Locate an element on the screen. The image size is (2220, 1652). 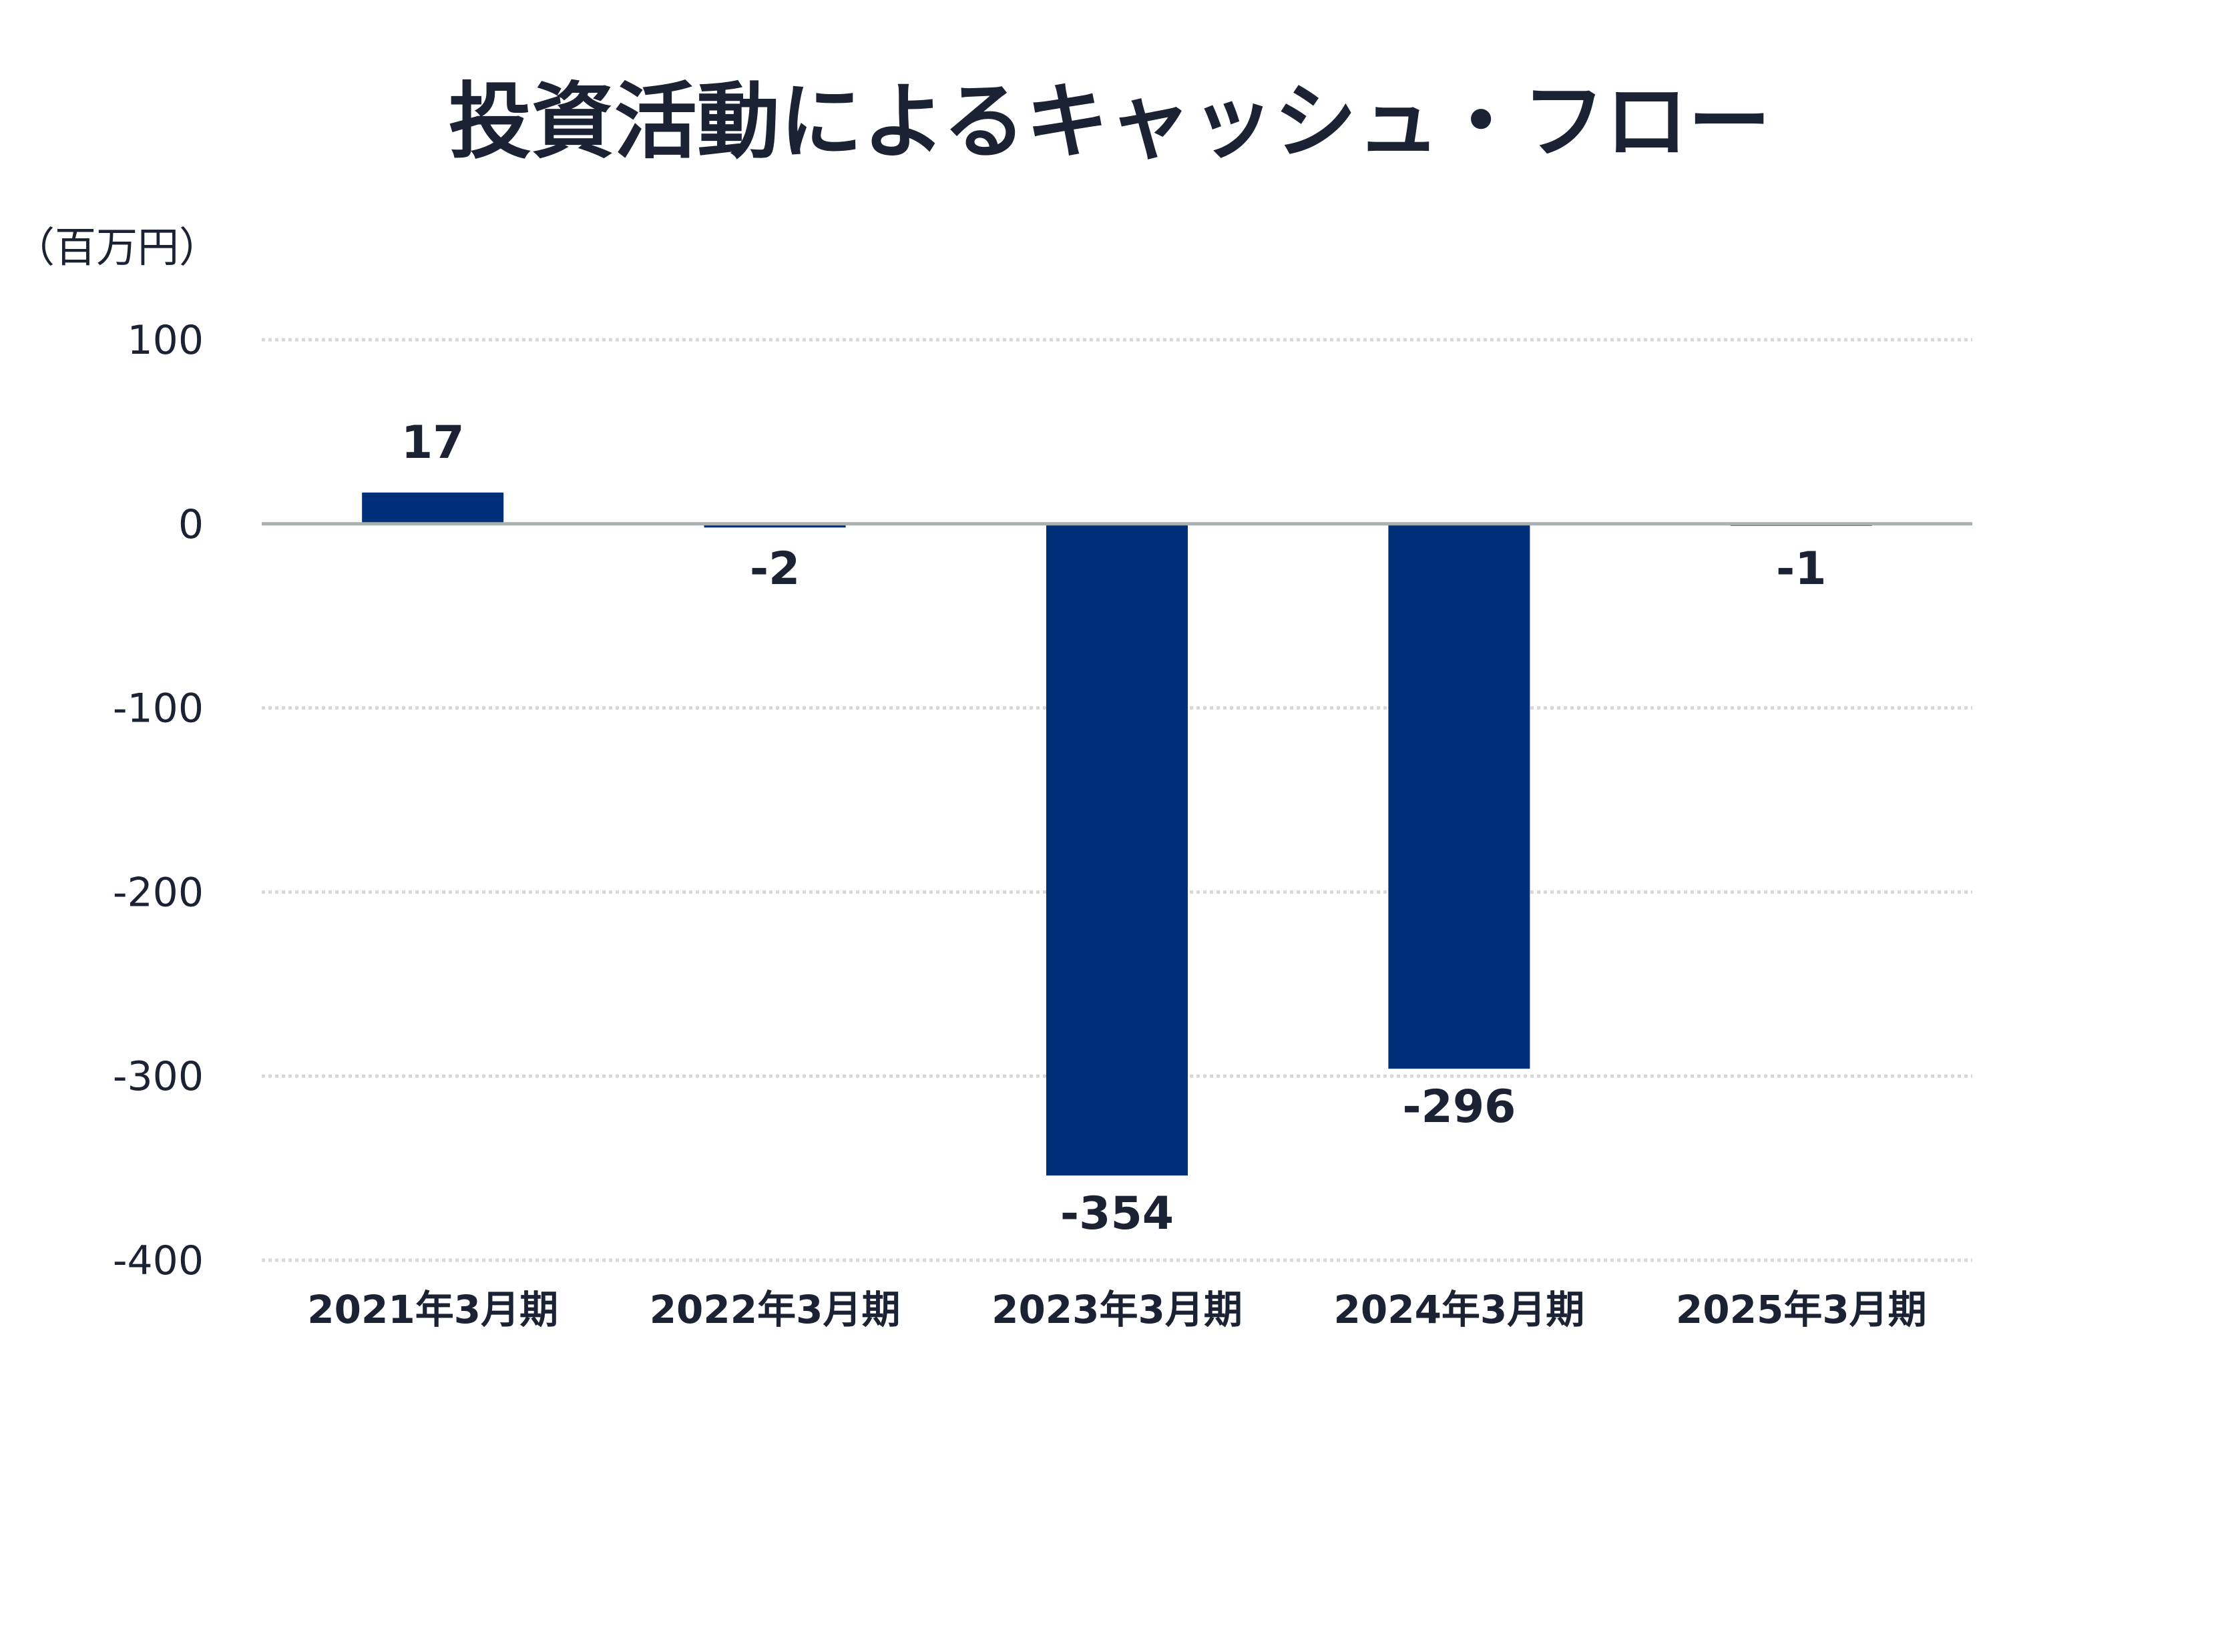
y-tick-label: 0 is located at coordinates (191, 524).